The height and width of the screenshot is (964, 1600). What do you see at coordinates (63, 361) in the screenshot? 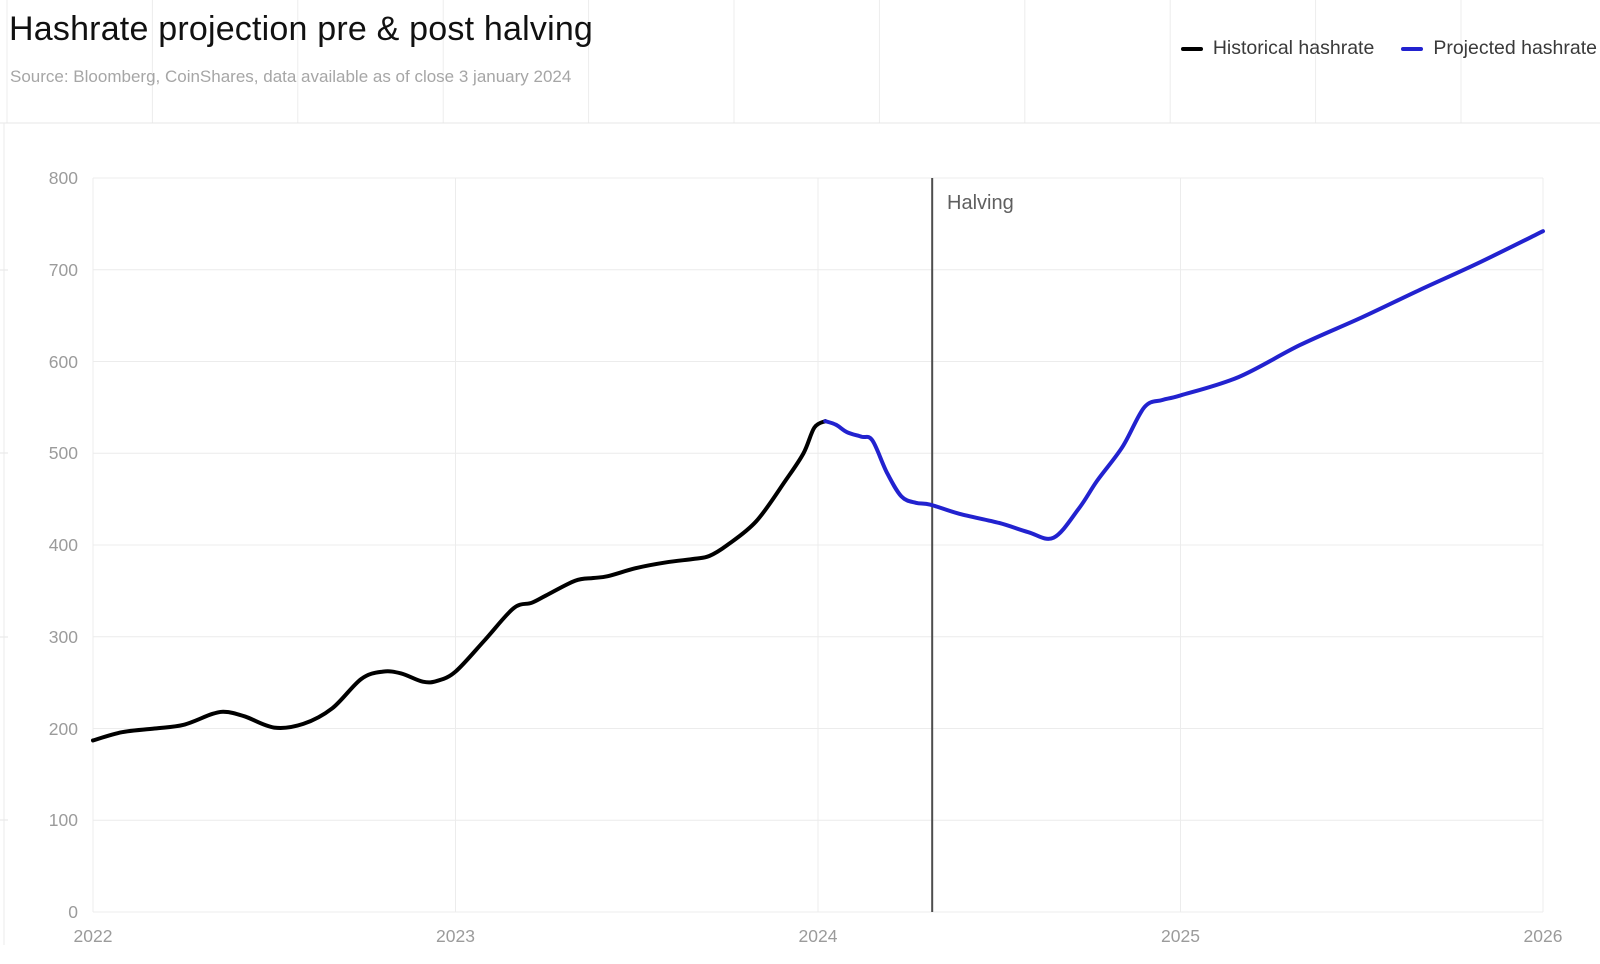
I see `y-tick-label-600: 600` at bounding box center [63, 361].